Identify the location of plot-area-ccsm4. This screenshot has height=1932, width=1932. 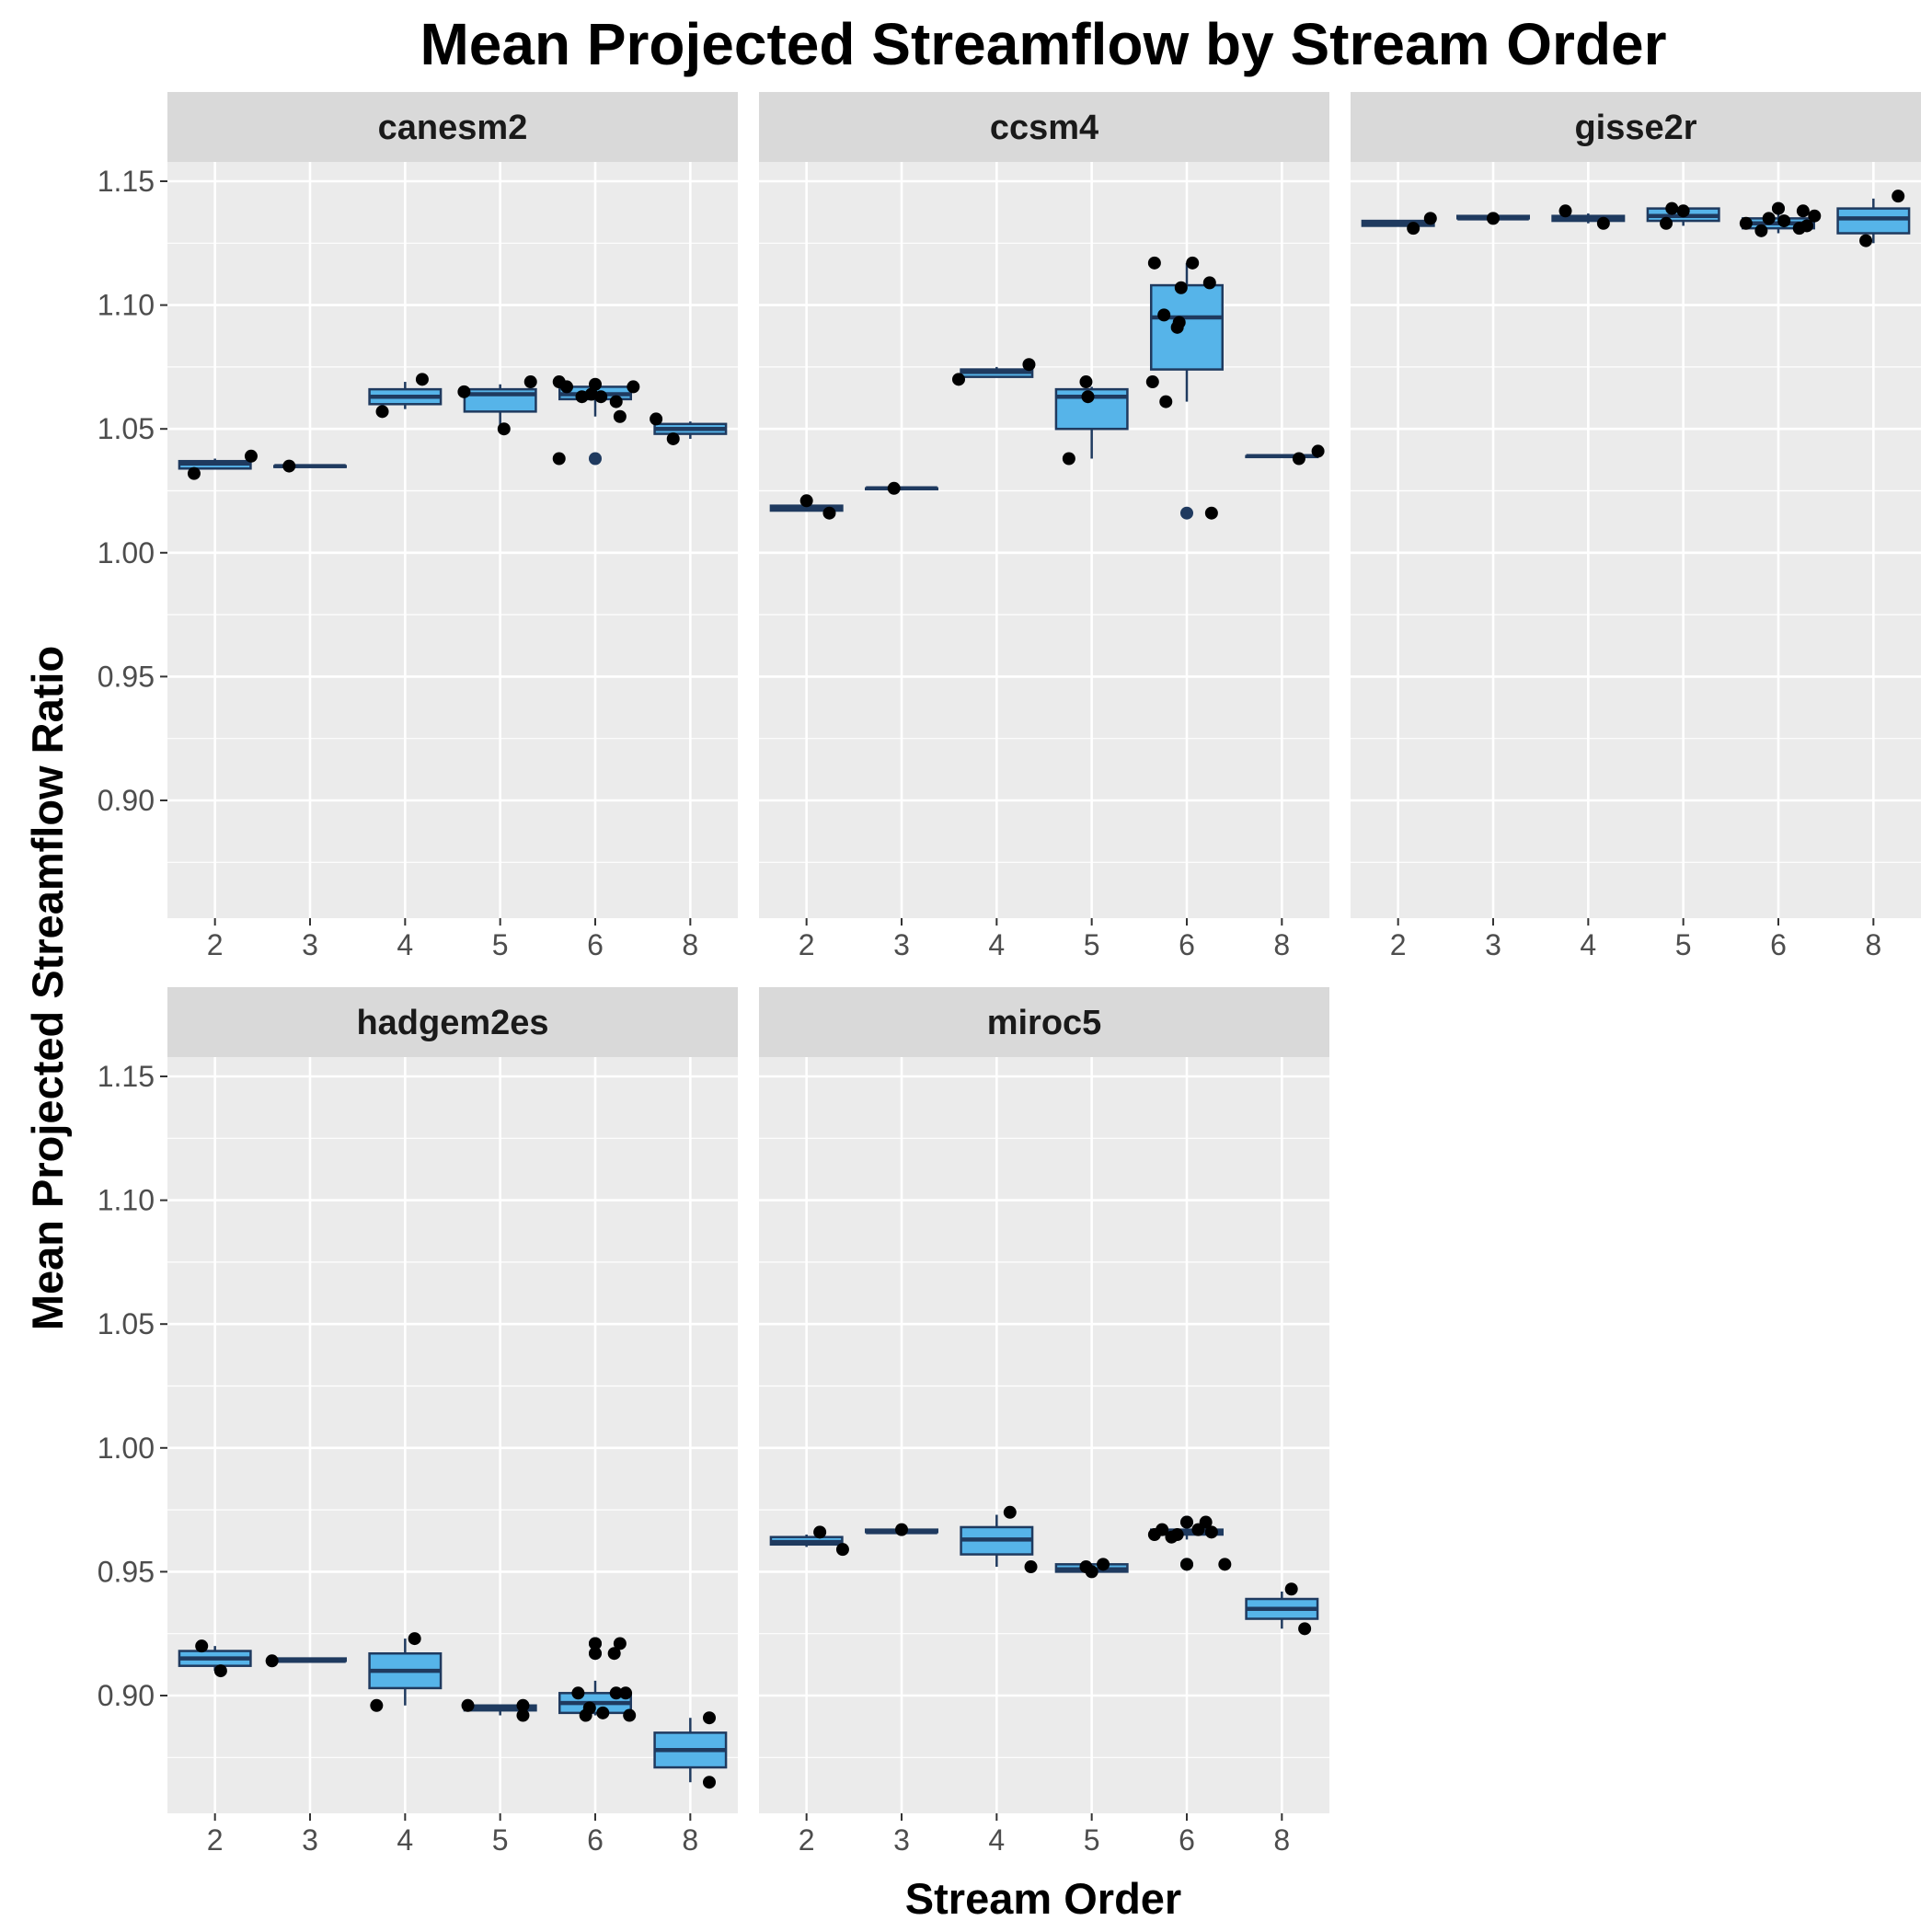
(1044, 540).